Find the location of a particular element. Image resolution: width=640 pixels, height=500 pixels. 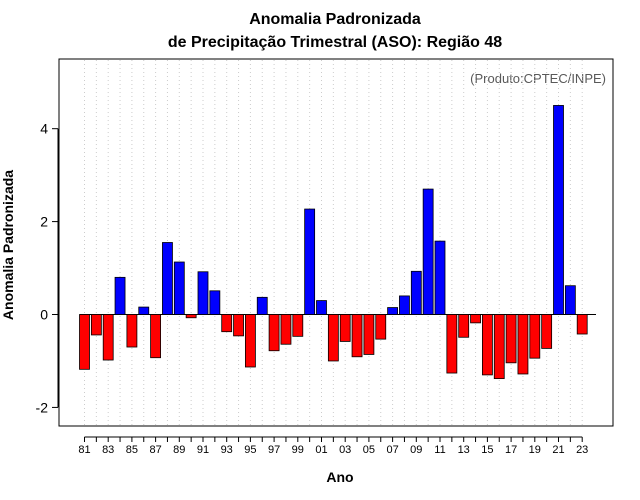

y-tick-label: 4 is located at coordinates (44, 129).